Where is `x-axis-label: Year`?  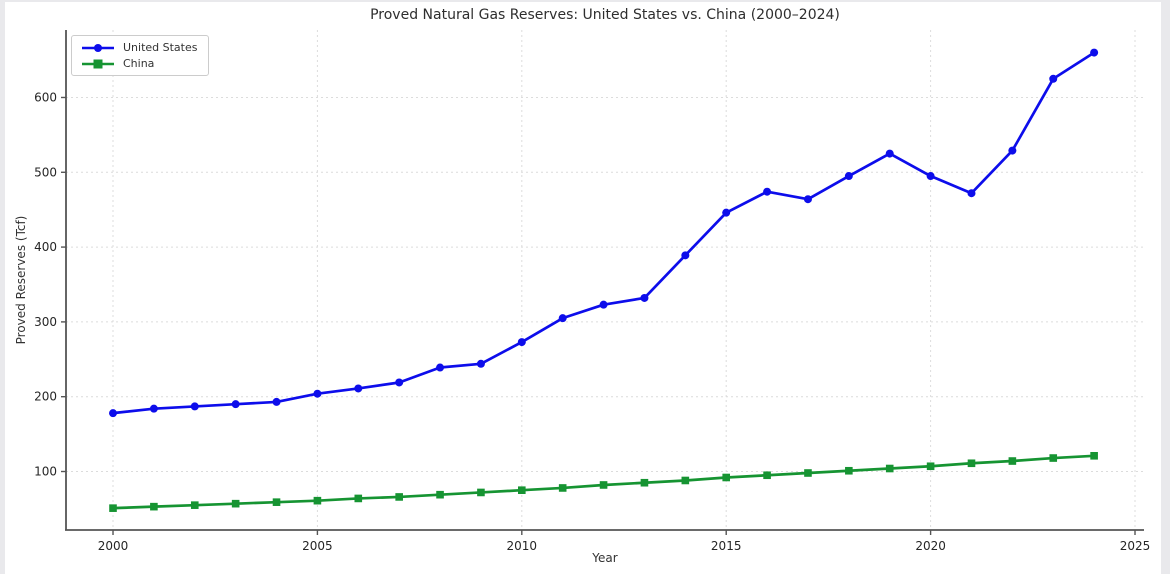
x-axis-label: Year is located at coordinates (605, 558).